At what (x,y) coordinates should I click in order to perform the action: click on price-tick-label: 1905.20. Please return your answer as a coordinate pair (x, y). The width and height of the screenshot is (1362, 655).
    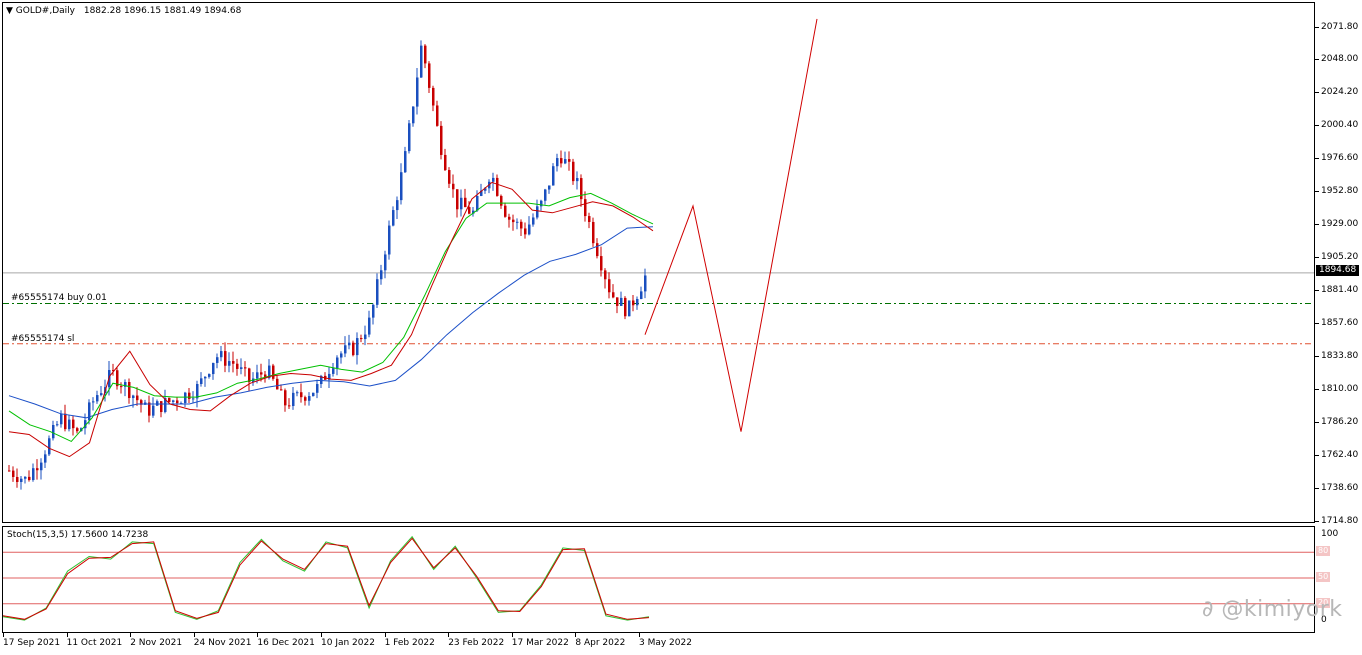
    Looking at the image, I should click on (1340, 257).